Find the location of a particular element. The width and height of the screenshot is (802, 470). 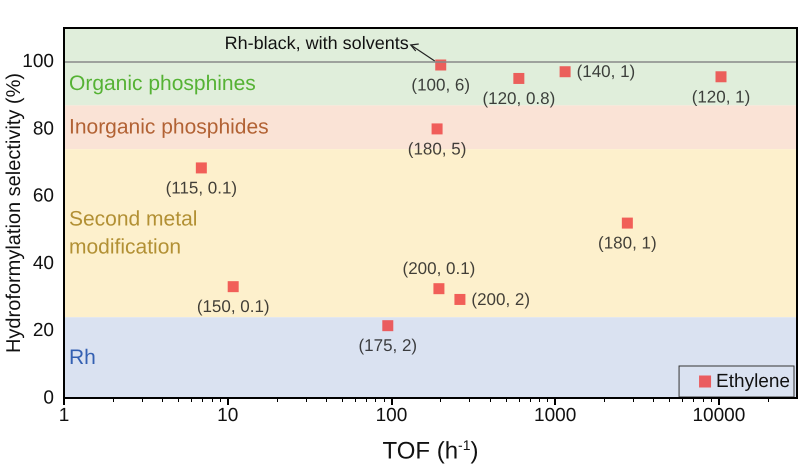

y-tick-label: 100 is located at coordinates (38, 61).